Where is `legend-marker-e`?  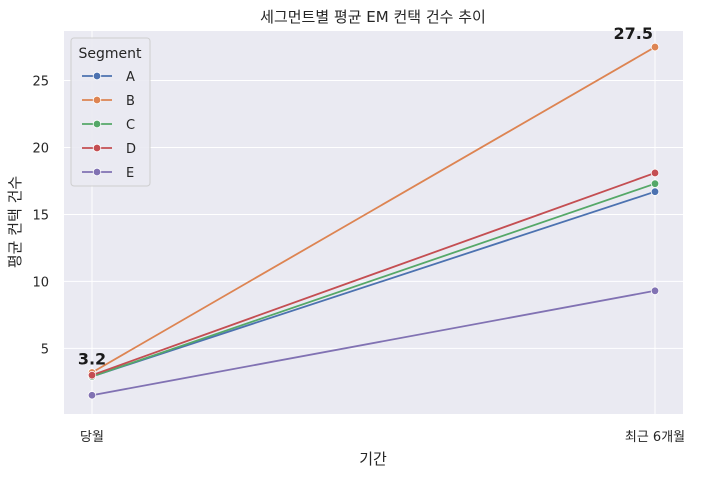 legend-marker-e is located at coordinates (97, 172).